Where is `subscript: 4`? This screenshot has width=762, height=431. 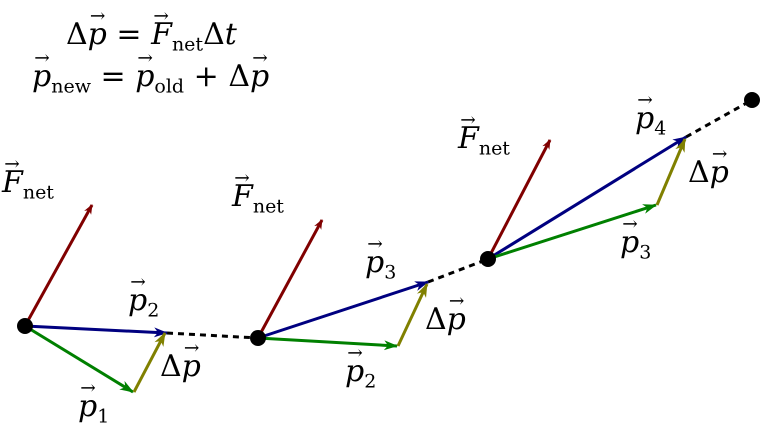 subscript: 4 is located at coordinates (660, 128).